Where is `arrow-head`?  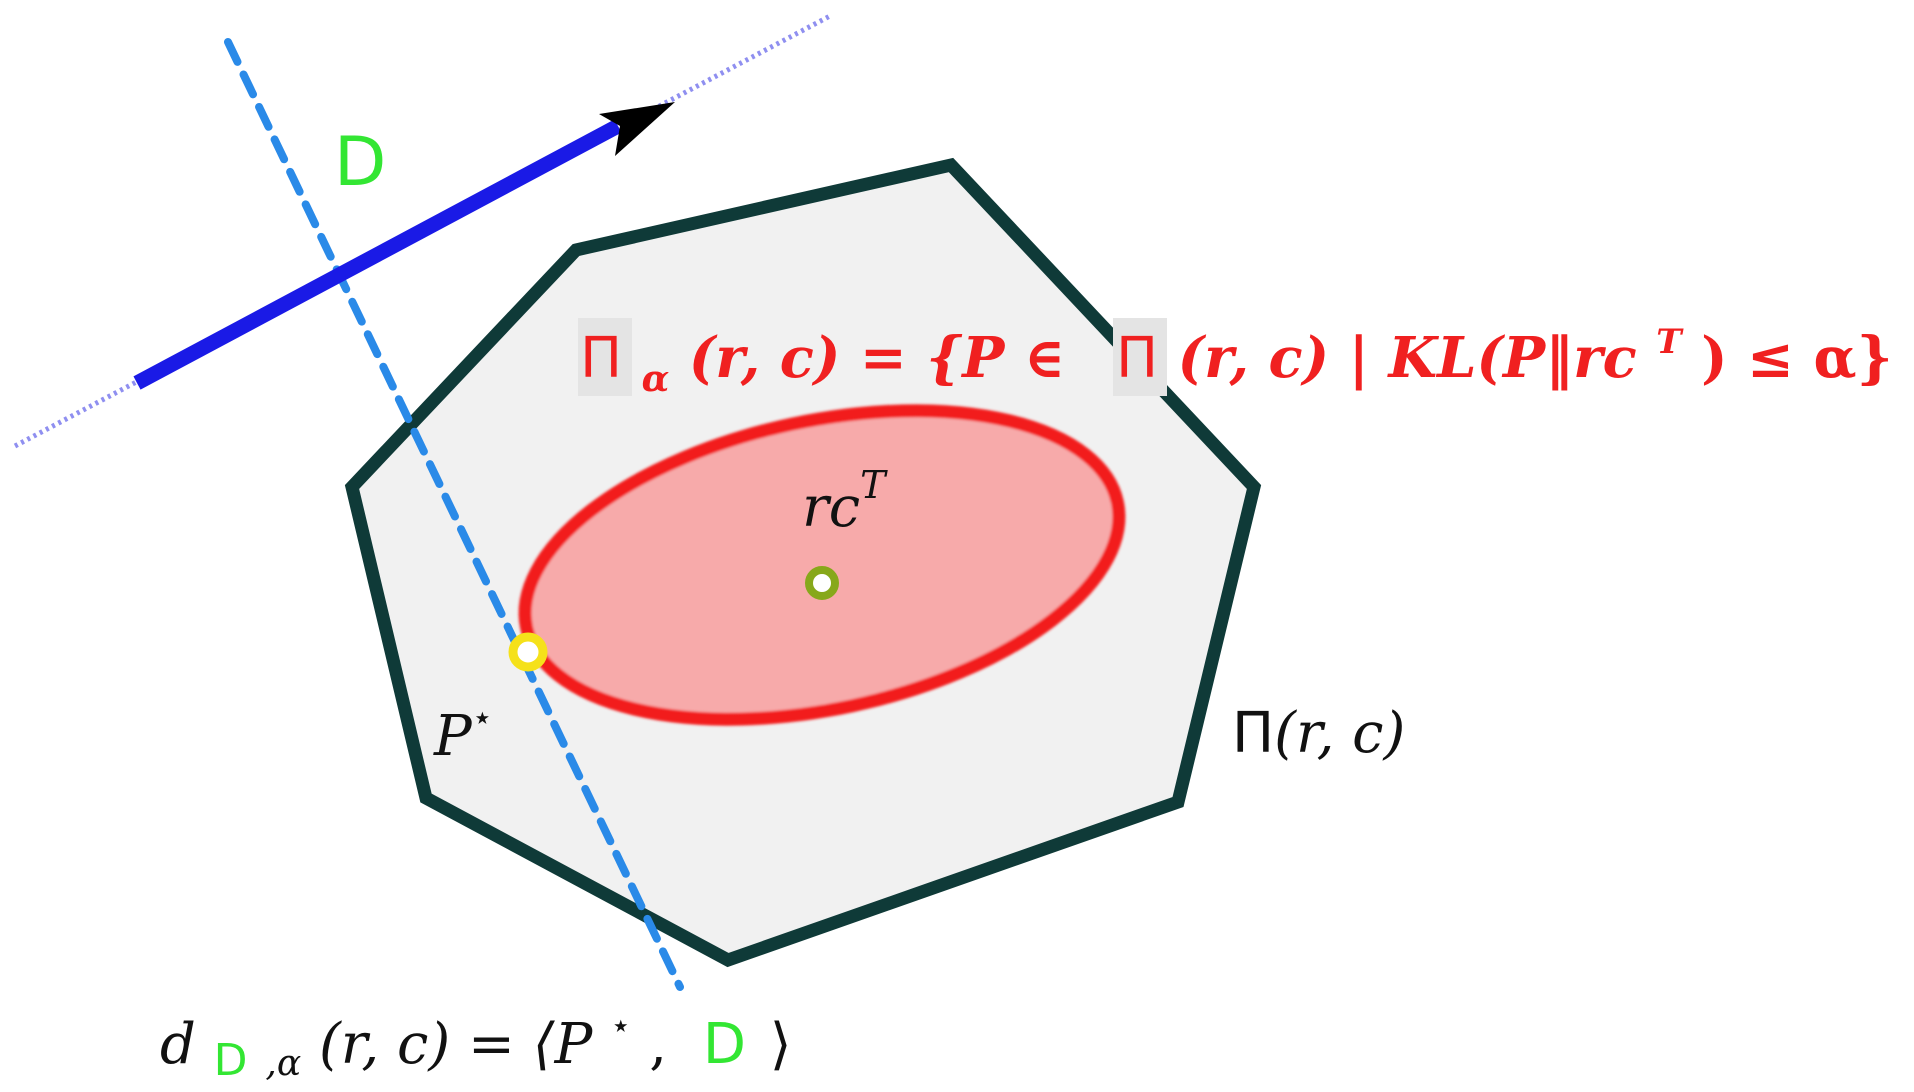 arrow-head is located at coordinates (637, 129).